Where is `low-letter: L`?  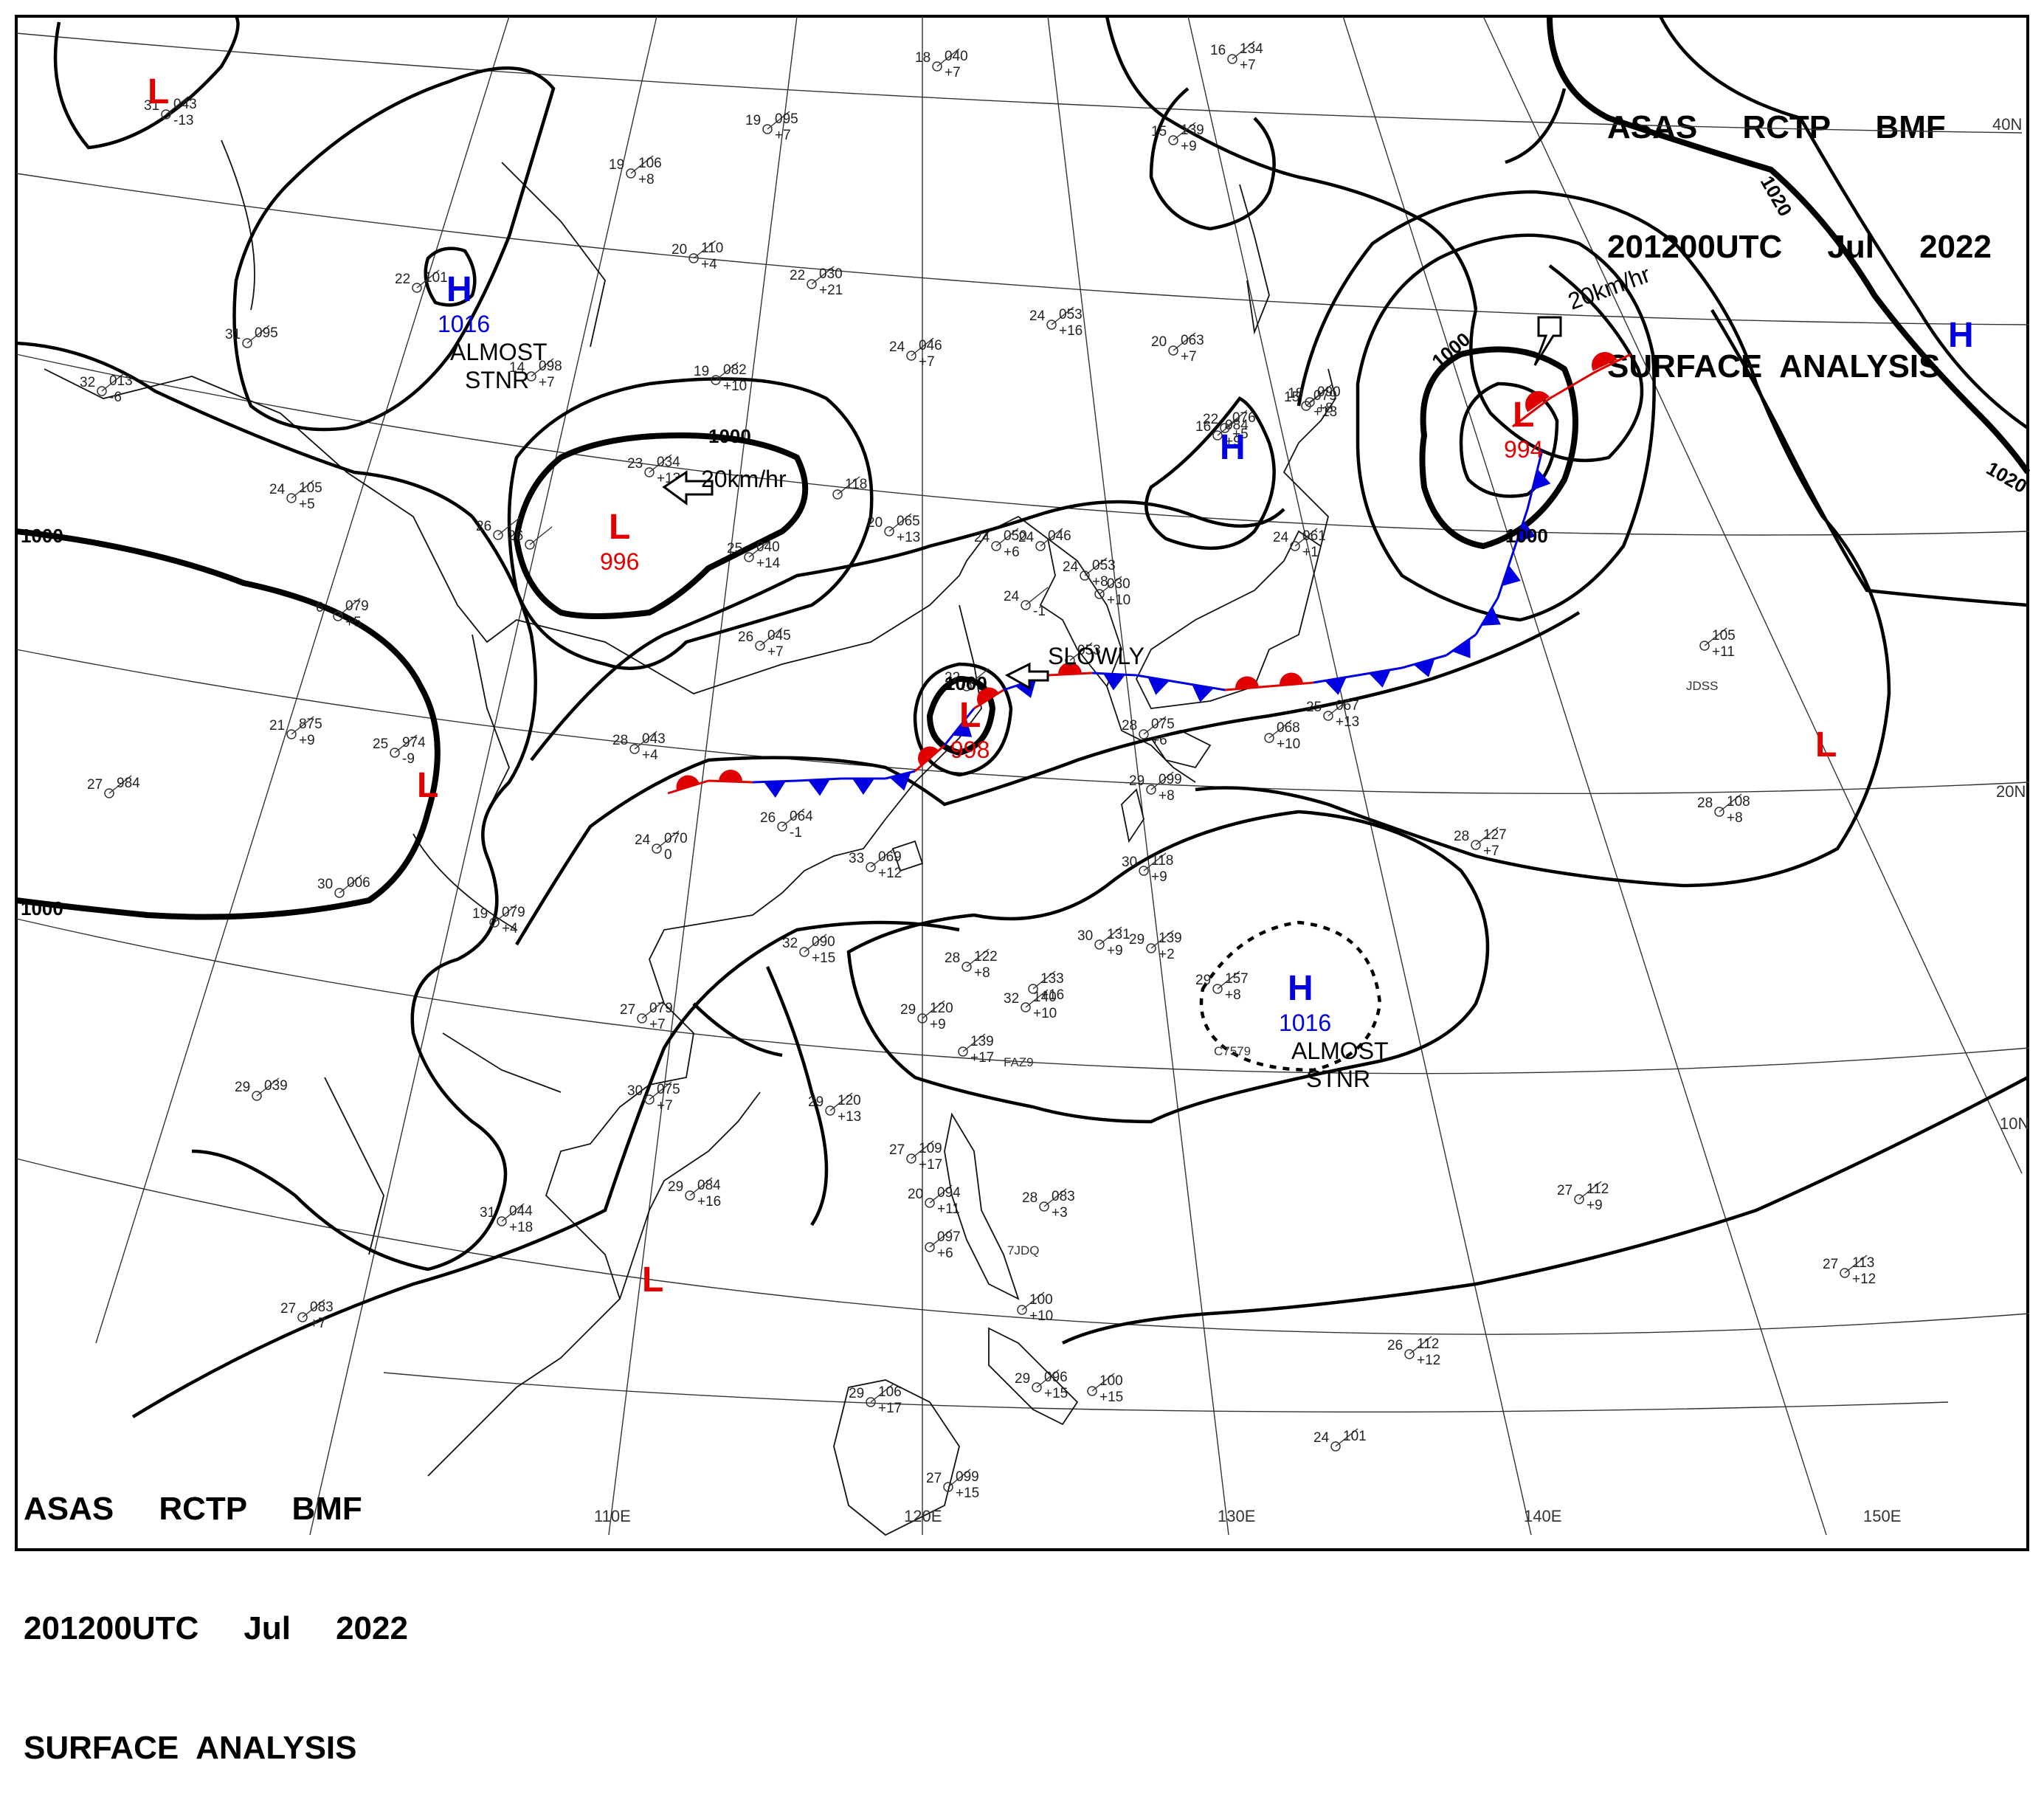 low-letter: L is located at coordinates (652, 1280).